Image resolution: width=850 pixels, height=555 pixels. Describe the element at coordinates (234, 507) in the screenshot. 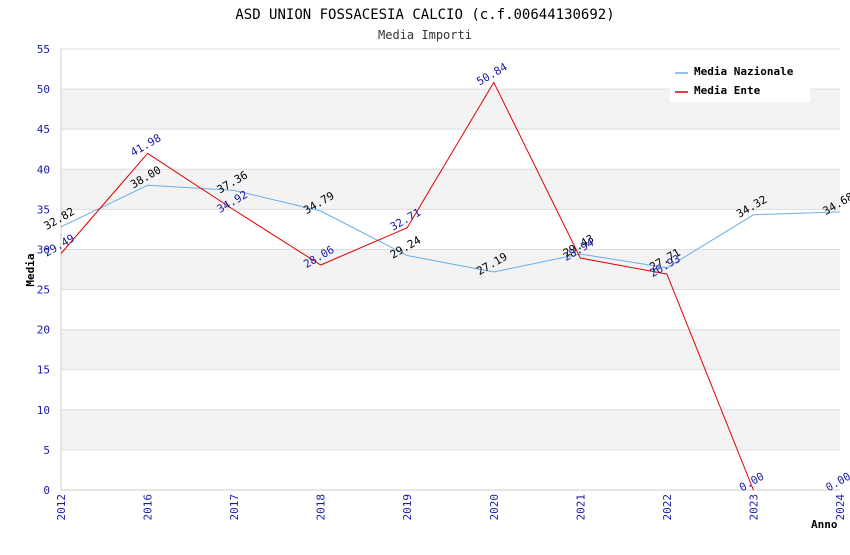

I see `x-tick-label: 2017` at that location.